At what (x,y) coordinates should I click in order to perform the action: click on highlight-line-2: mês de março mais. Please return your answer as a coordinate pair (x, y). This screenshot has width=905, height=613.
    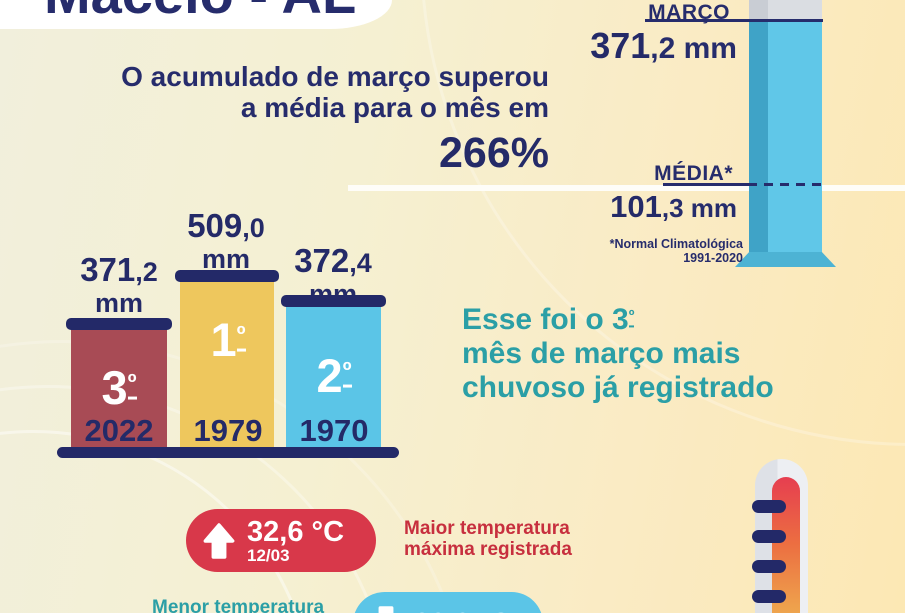
    Looking at the image, I should click on (601, 353).